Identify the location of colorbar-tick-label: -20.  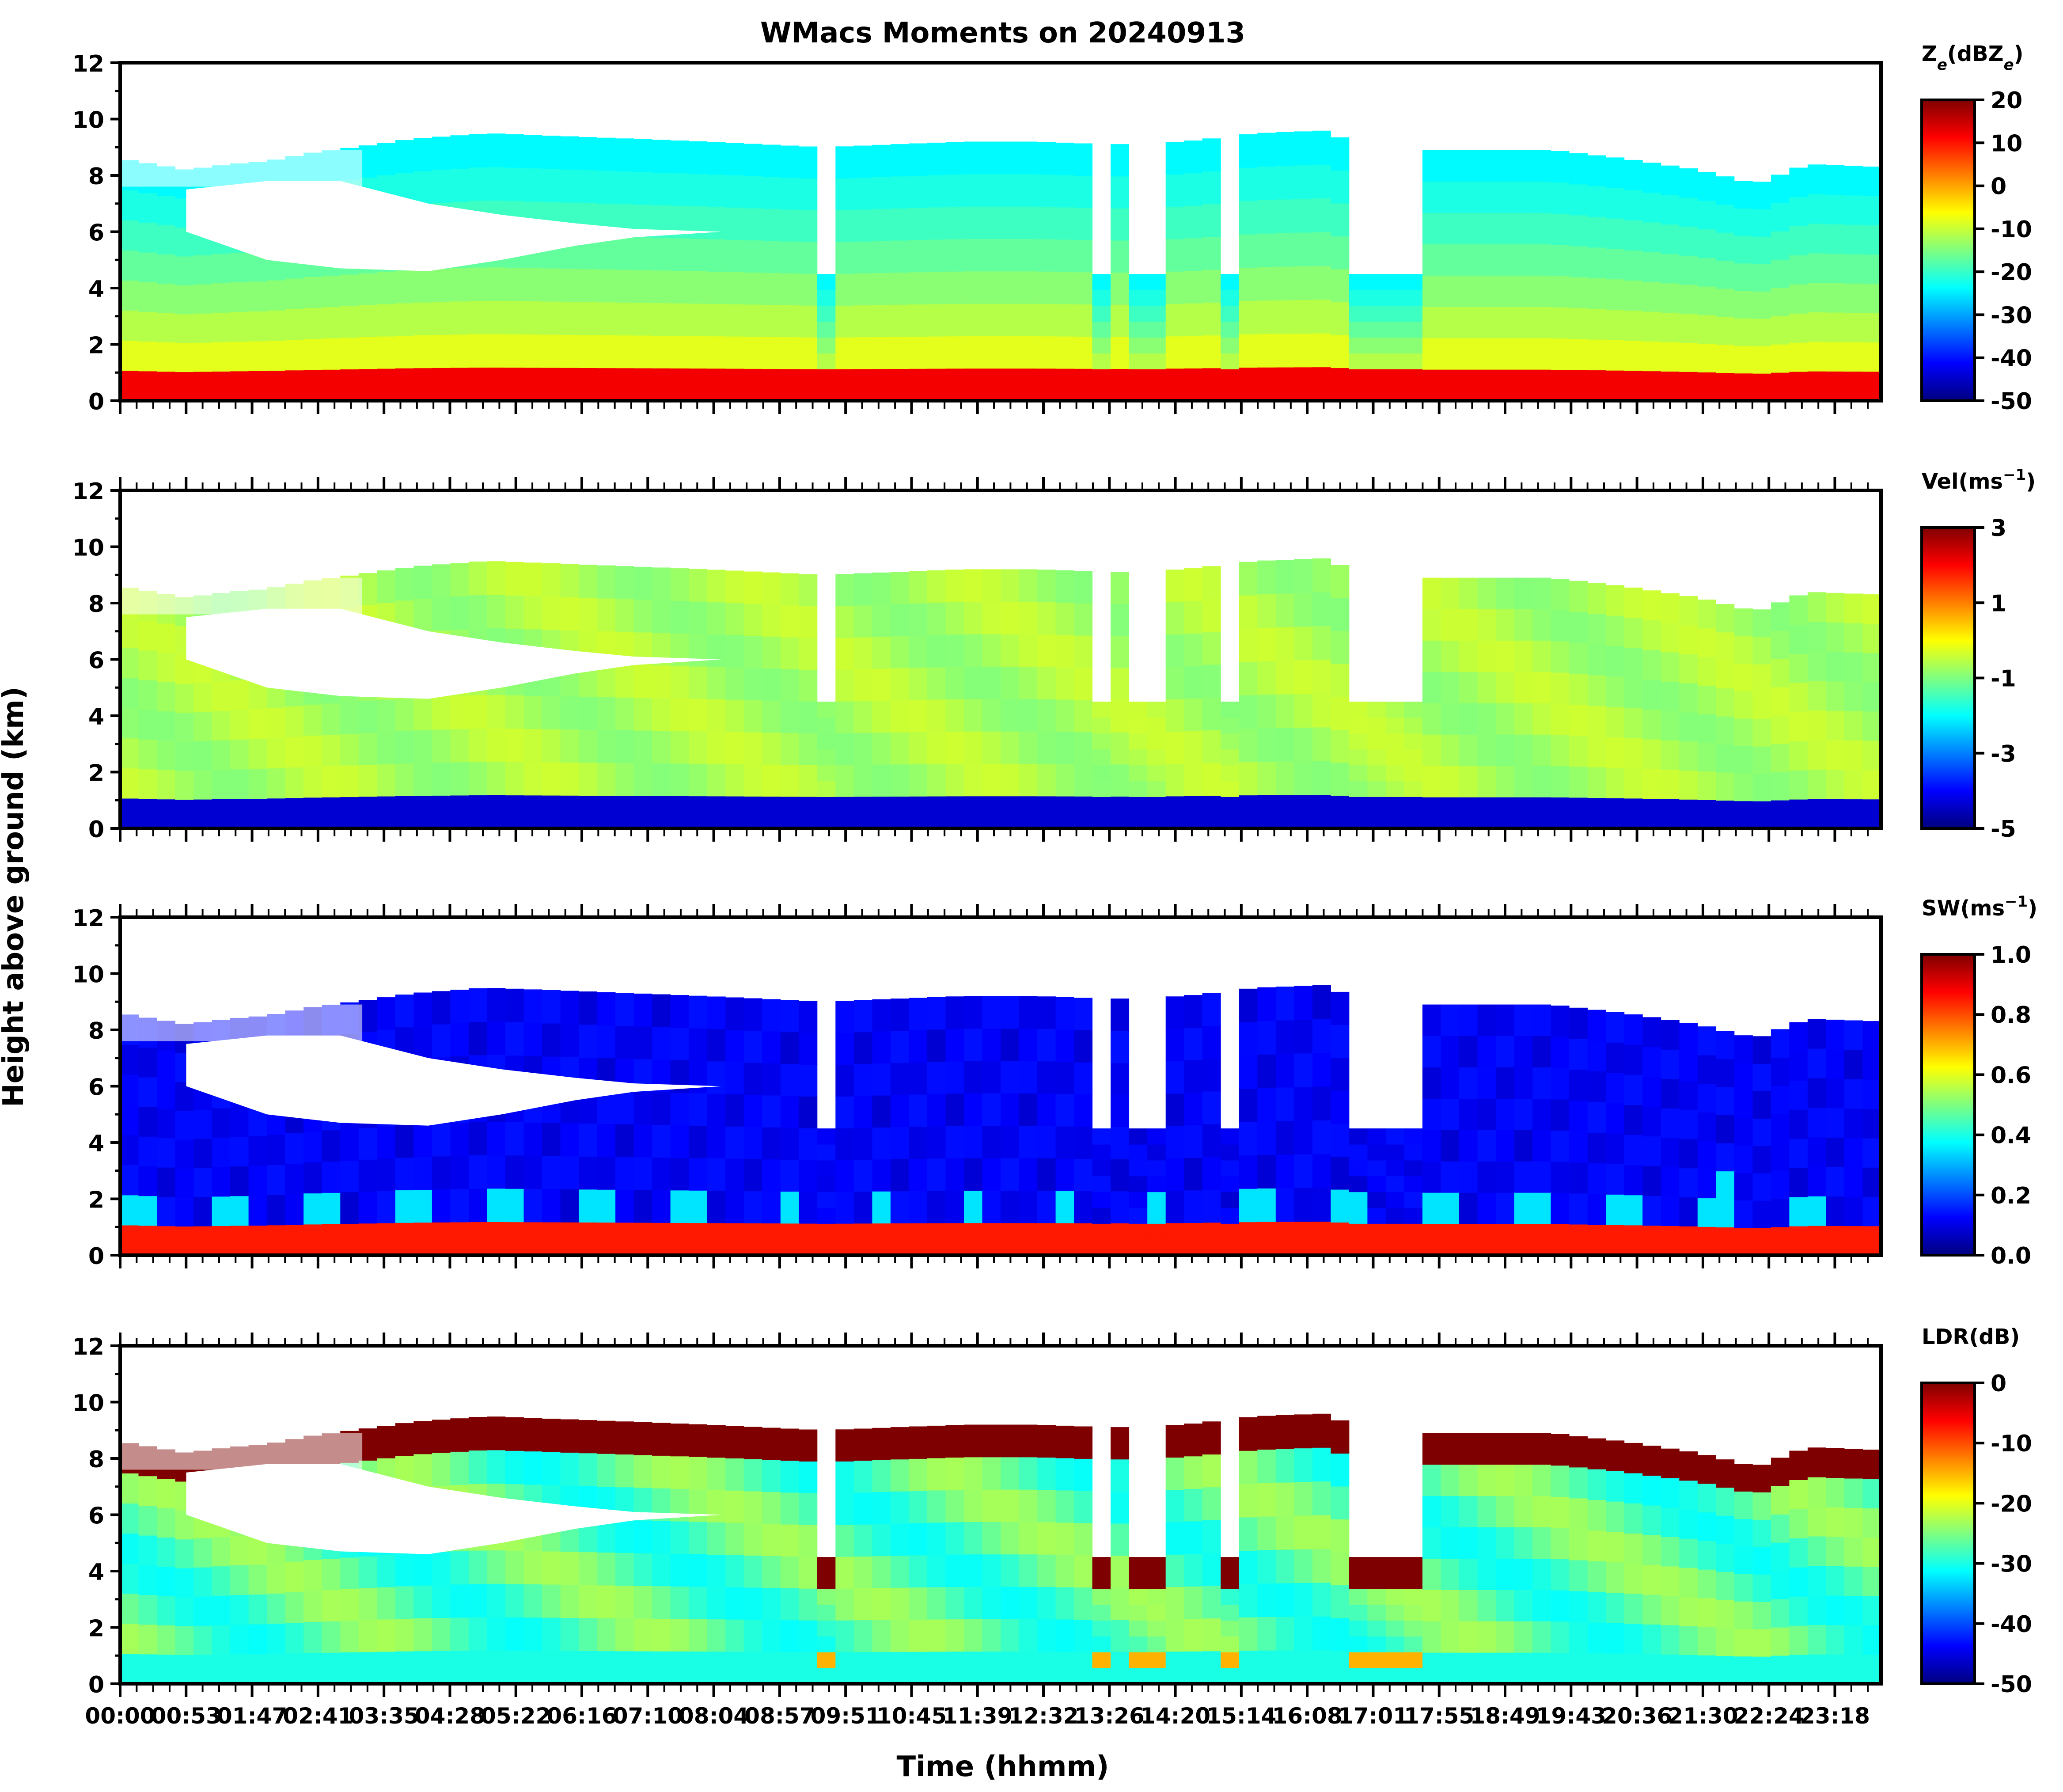
(2011, 1504).